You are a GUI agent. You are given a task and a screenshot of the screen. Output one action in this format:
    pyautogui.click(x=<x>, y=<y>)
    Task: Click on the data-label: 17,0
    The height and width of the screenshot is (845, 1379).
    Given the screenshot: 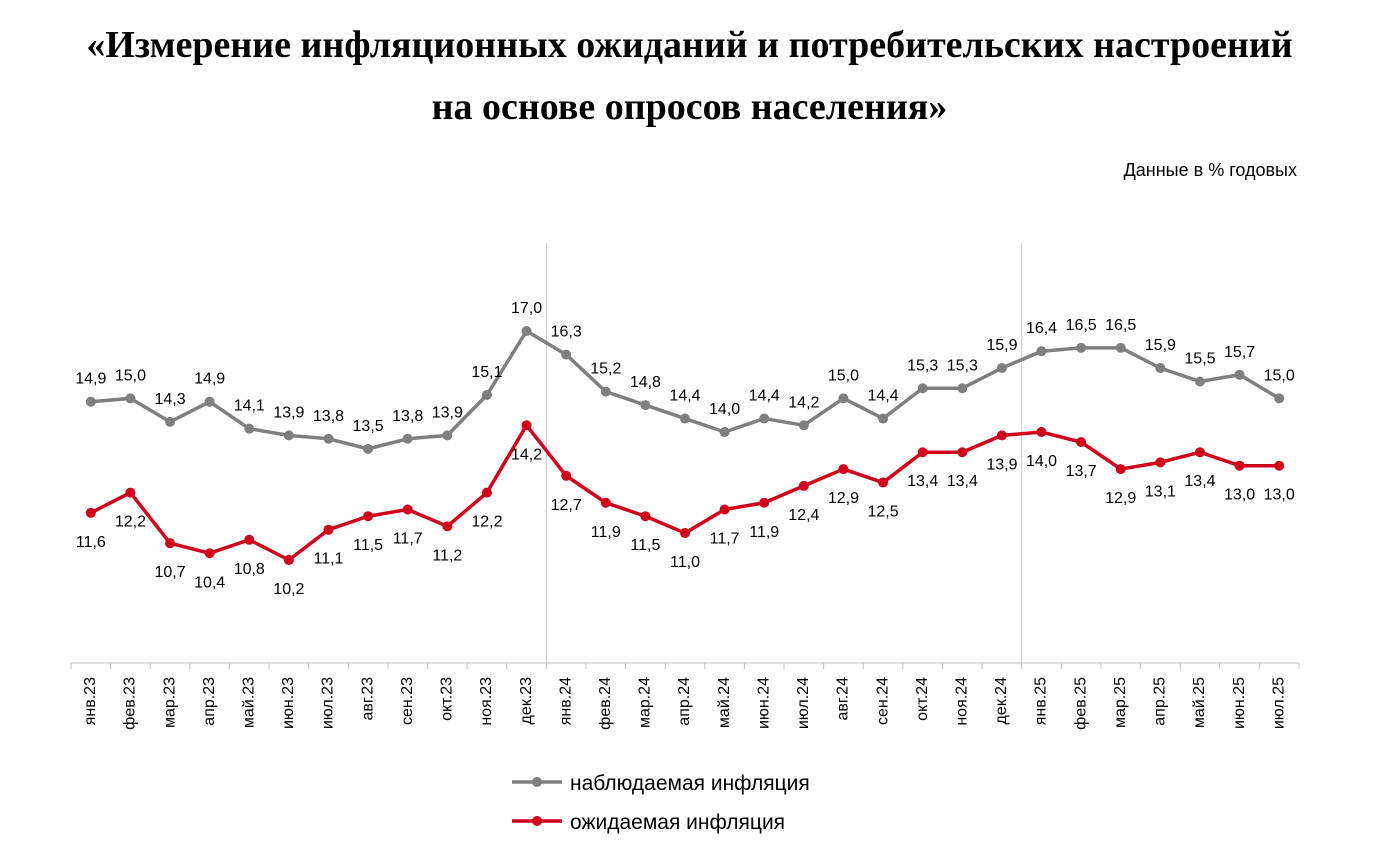 What is the action you would take?
    pyautogui.click(x=526, y=308)
    